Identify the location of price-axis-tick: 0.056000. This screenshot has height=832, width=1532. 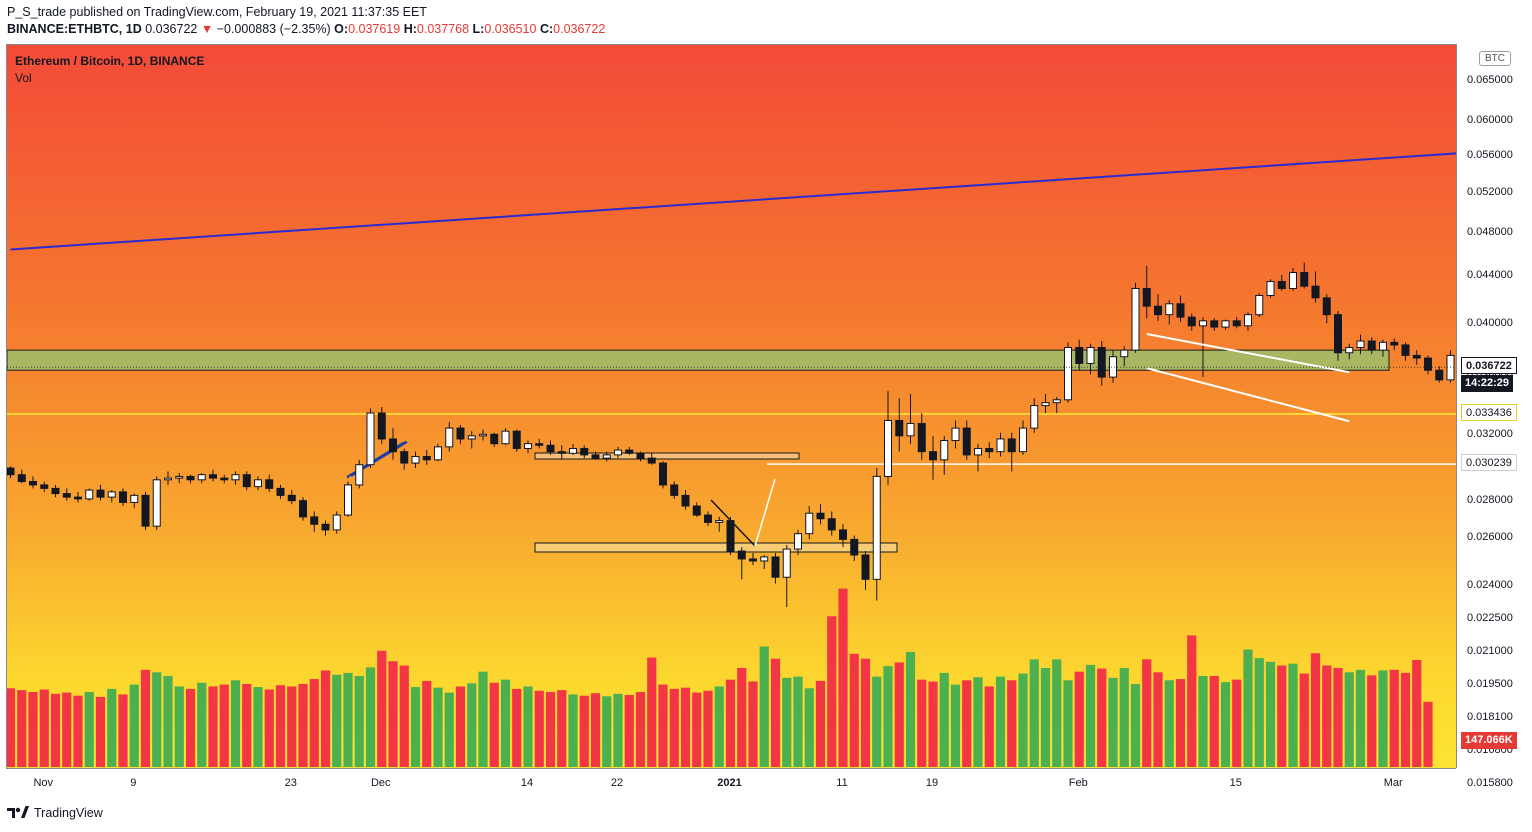
(1490, 154).